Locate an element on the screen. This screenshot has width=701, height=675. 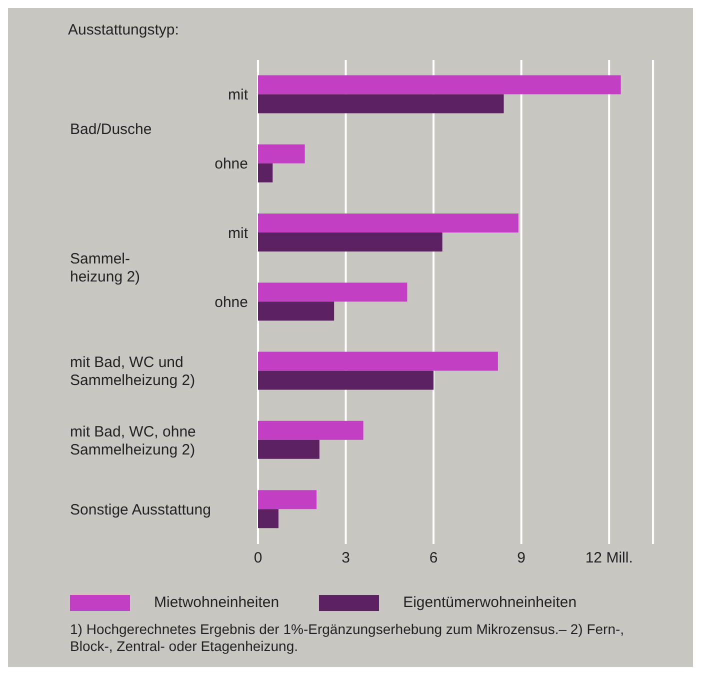
y-tick-label: mit Bad, WC, ohne Sammelheizung 2) is located at coordinates (133, 440).